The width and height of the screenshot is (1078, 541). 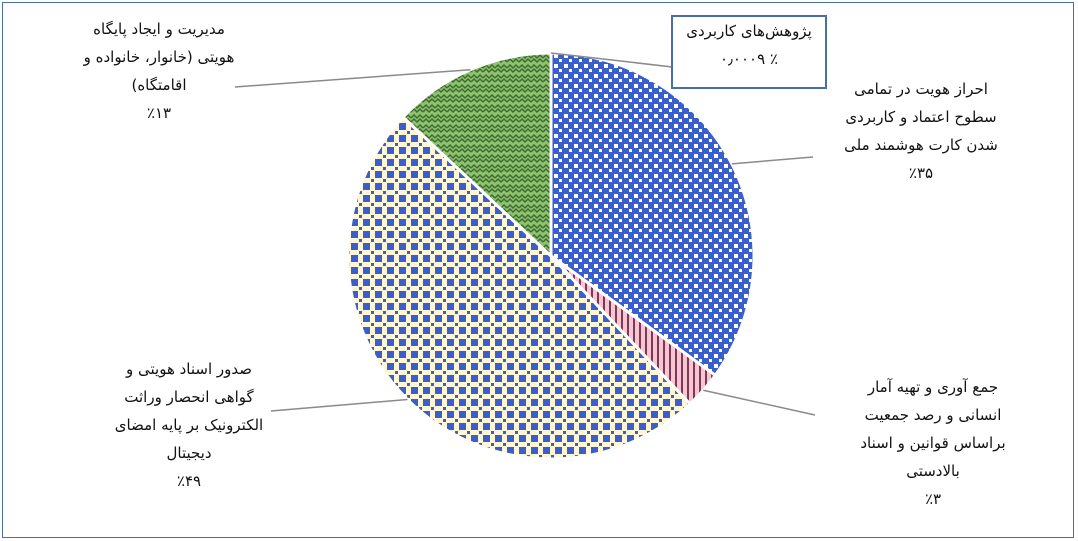 What do you see at coordinates (352, 78) in the screenshot?
I see `leader-identity-database` at bounding box center [352, 78].